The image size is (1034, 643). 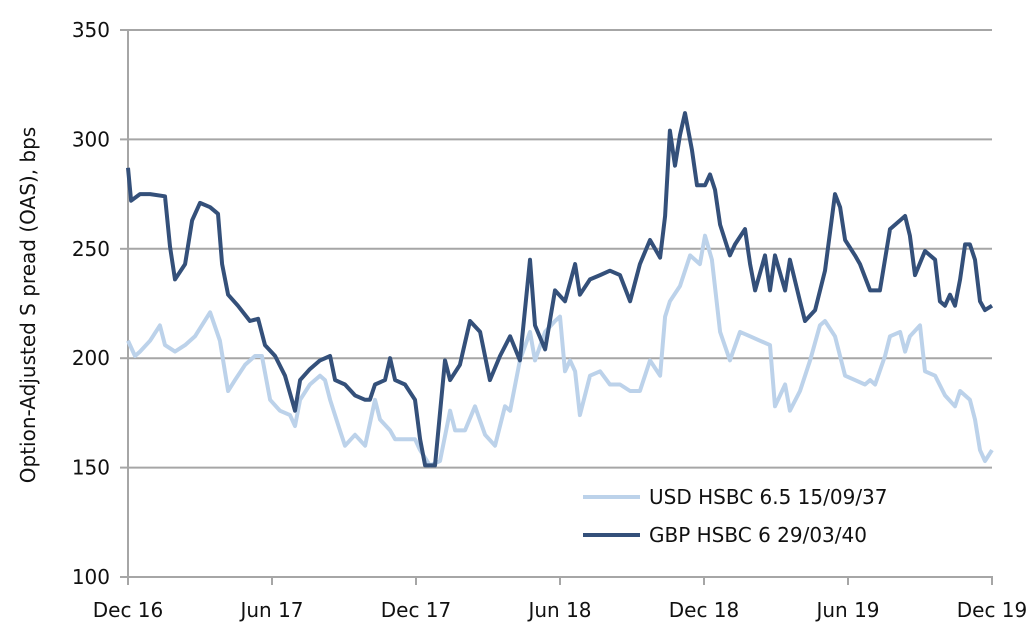 What do you see at coordinates (91, 577) in the screenshot?
I see `y-tick-label: 100` at bounding box center [91, 577].